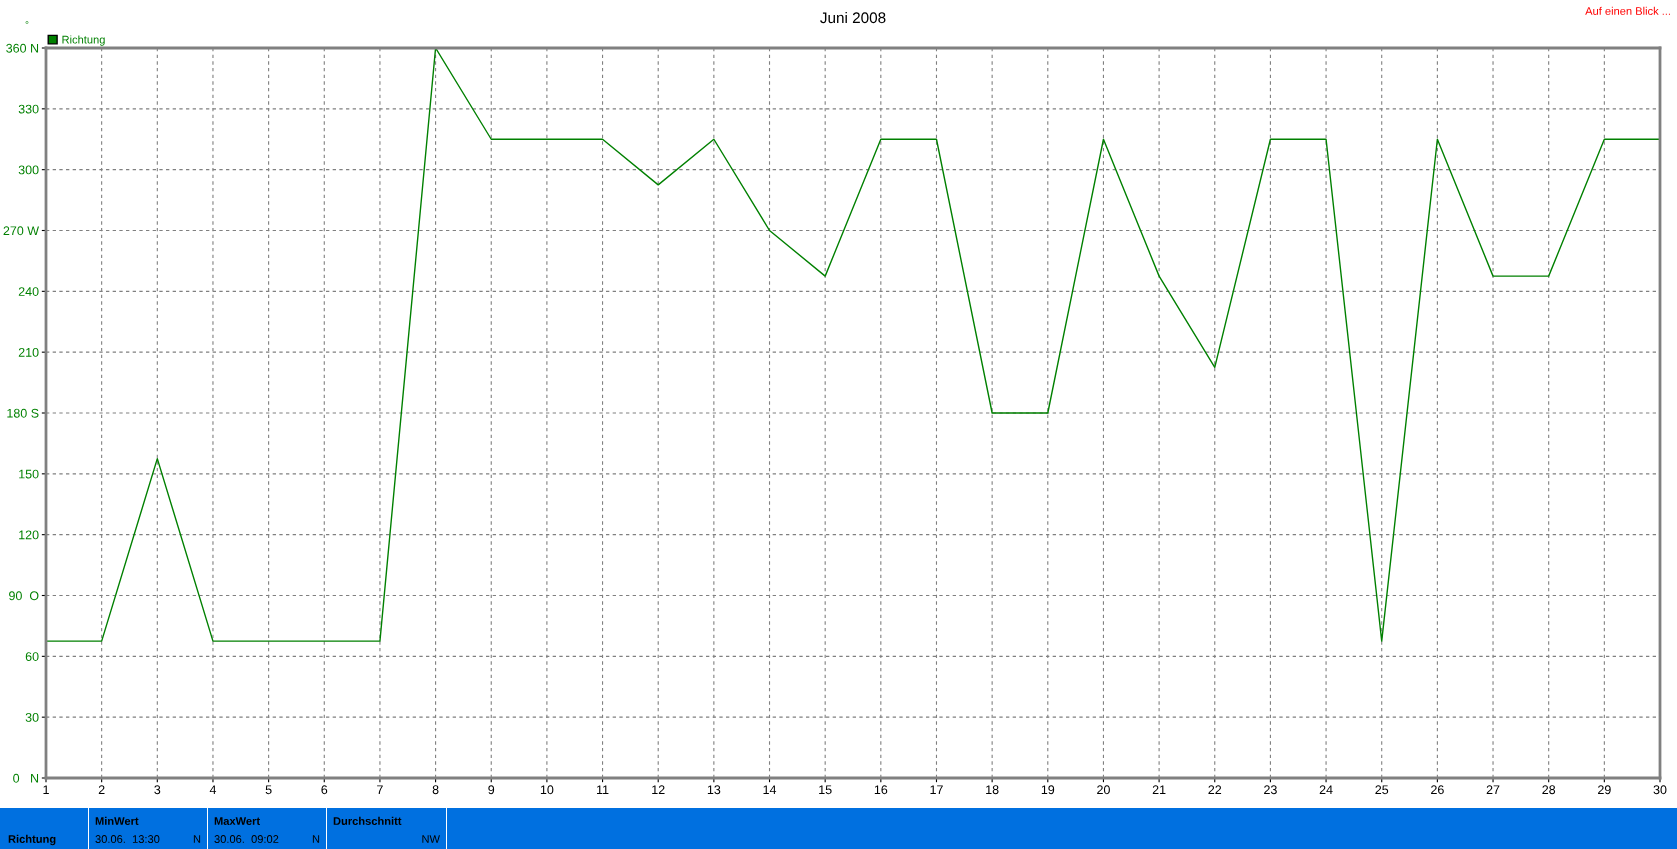 Image resolution: width=1677 pixels, height=849 pixels. Describe the element at coordinates (29, 535) in the screenshot. I see `y-tick-label: 120` at that location.